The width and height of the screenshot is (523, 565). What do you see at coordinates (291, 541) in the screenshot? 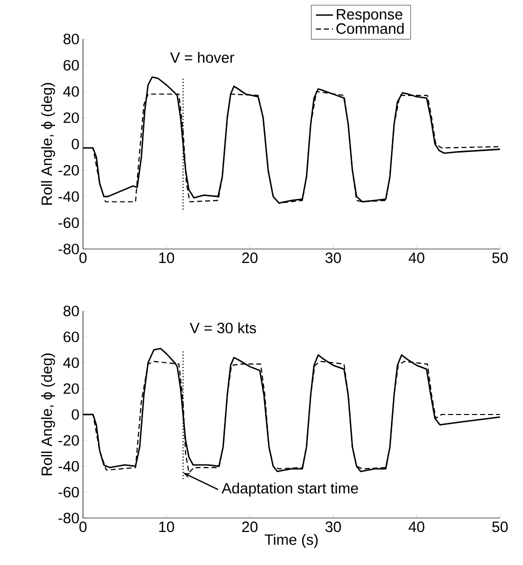
I see `x-axis-title: Time (s)` at bounding box center [291, 541].